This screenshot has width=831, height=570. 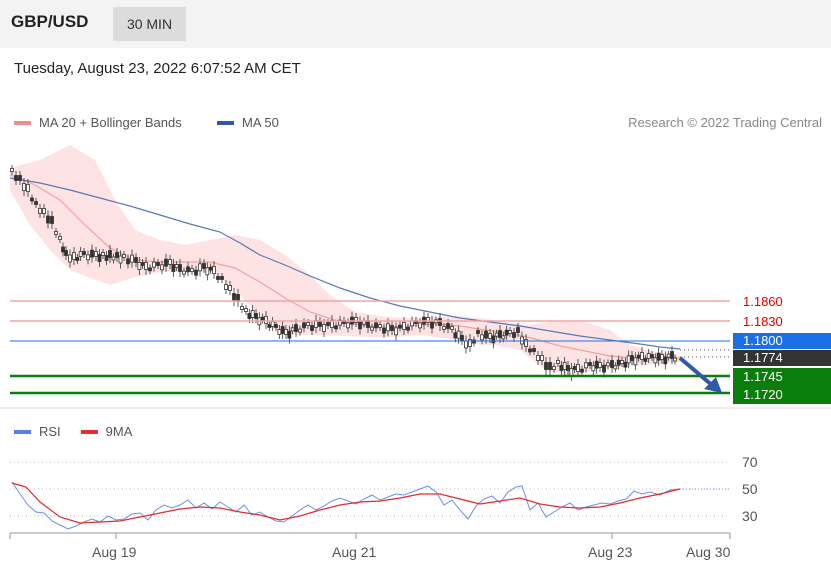 I want to click on x-tick-aug30: Aug 30, so click(x=708, y=552).